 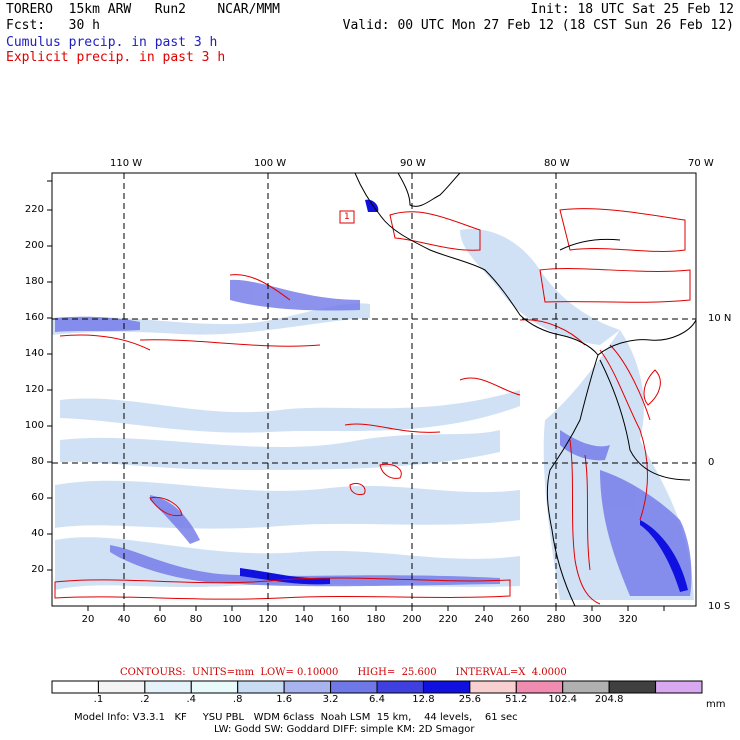 What do you see at coordinates (53, 25) in the screenshot?
I see `forecast-hour: Fcst: 30 h` at bounding box center [53, 25].